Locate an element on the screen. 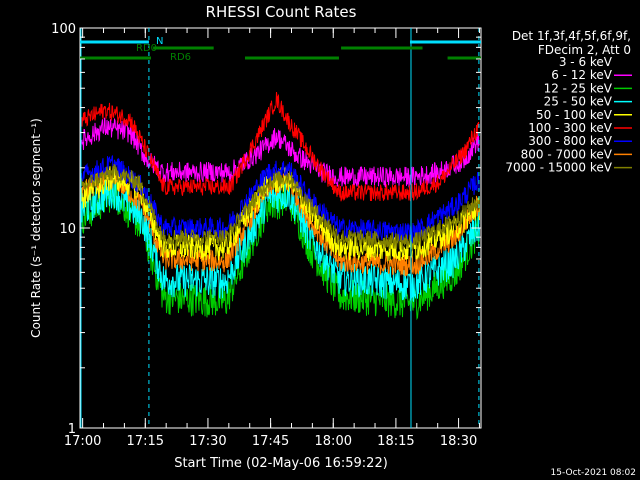 The width and height of the screenshot is (640, 480). x-tick-label: 17:30 is located at coordinates (207, 441).